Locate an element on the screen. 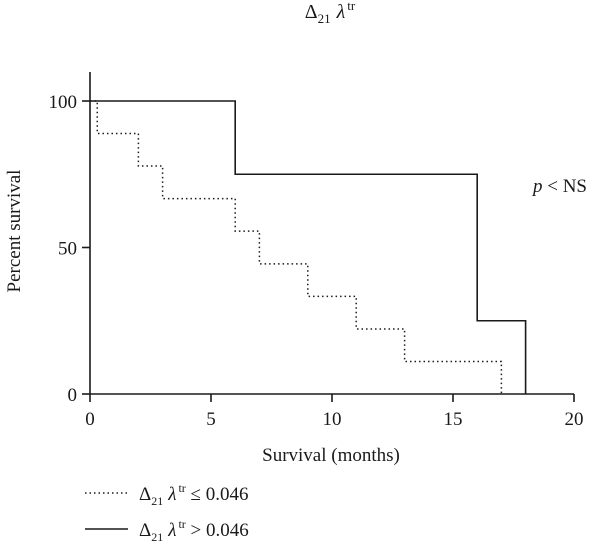  legend-label-2: Δ21 λ tr > 0.046 is located at coordinates (194, 530).